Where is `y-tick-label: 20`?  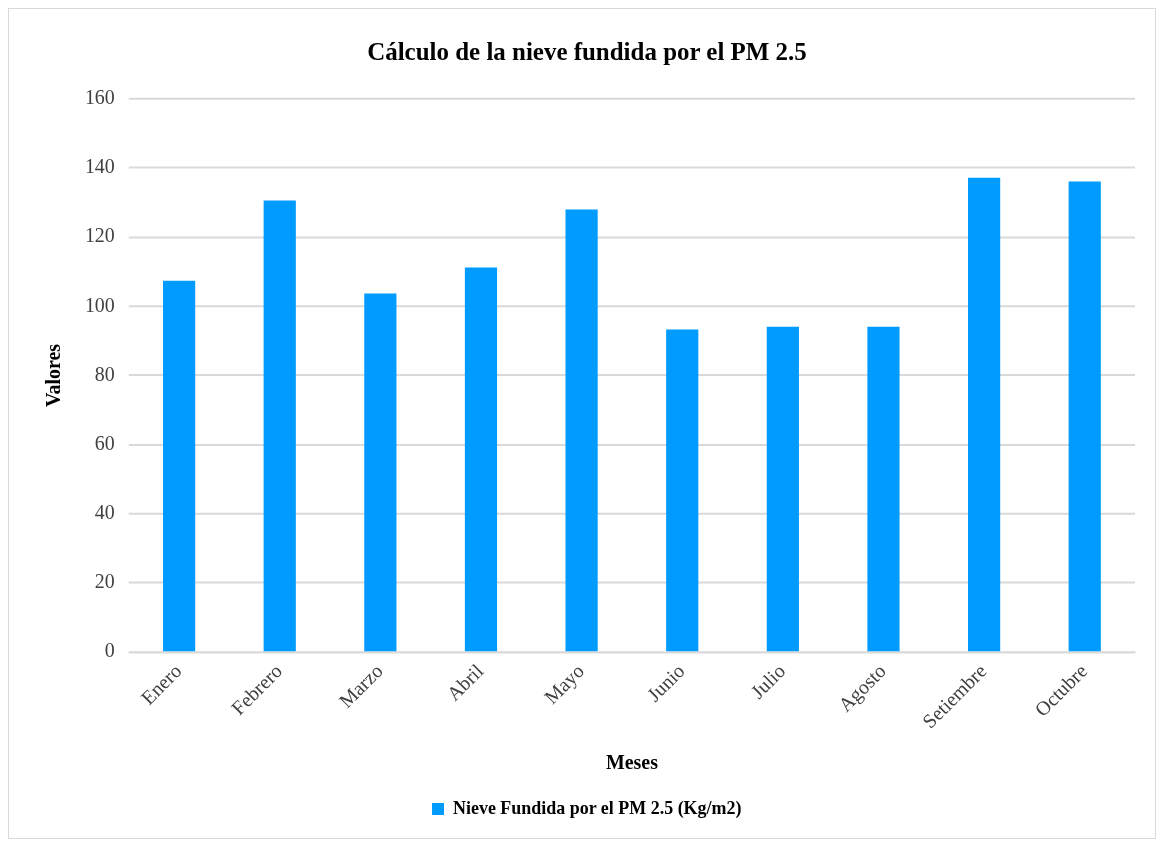 y-tick-label: 20 is located at coordinates (104, 581).